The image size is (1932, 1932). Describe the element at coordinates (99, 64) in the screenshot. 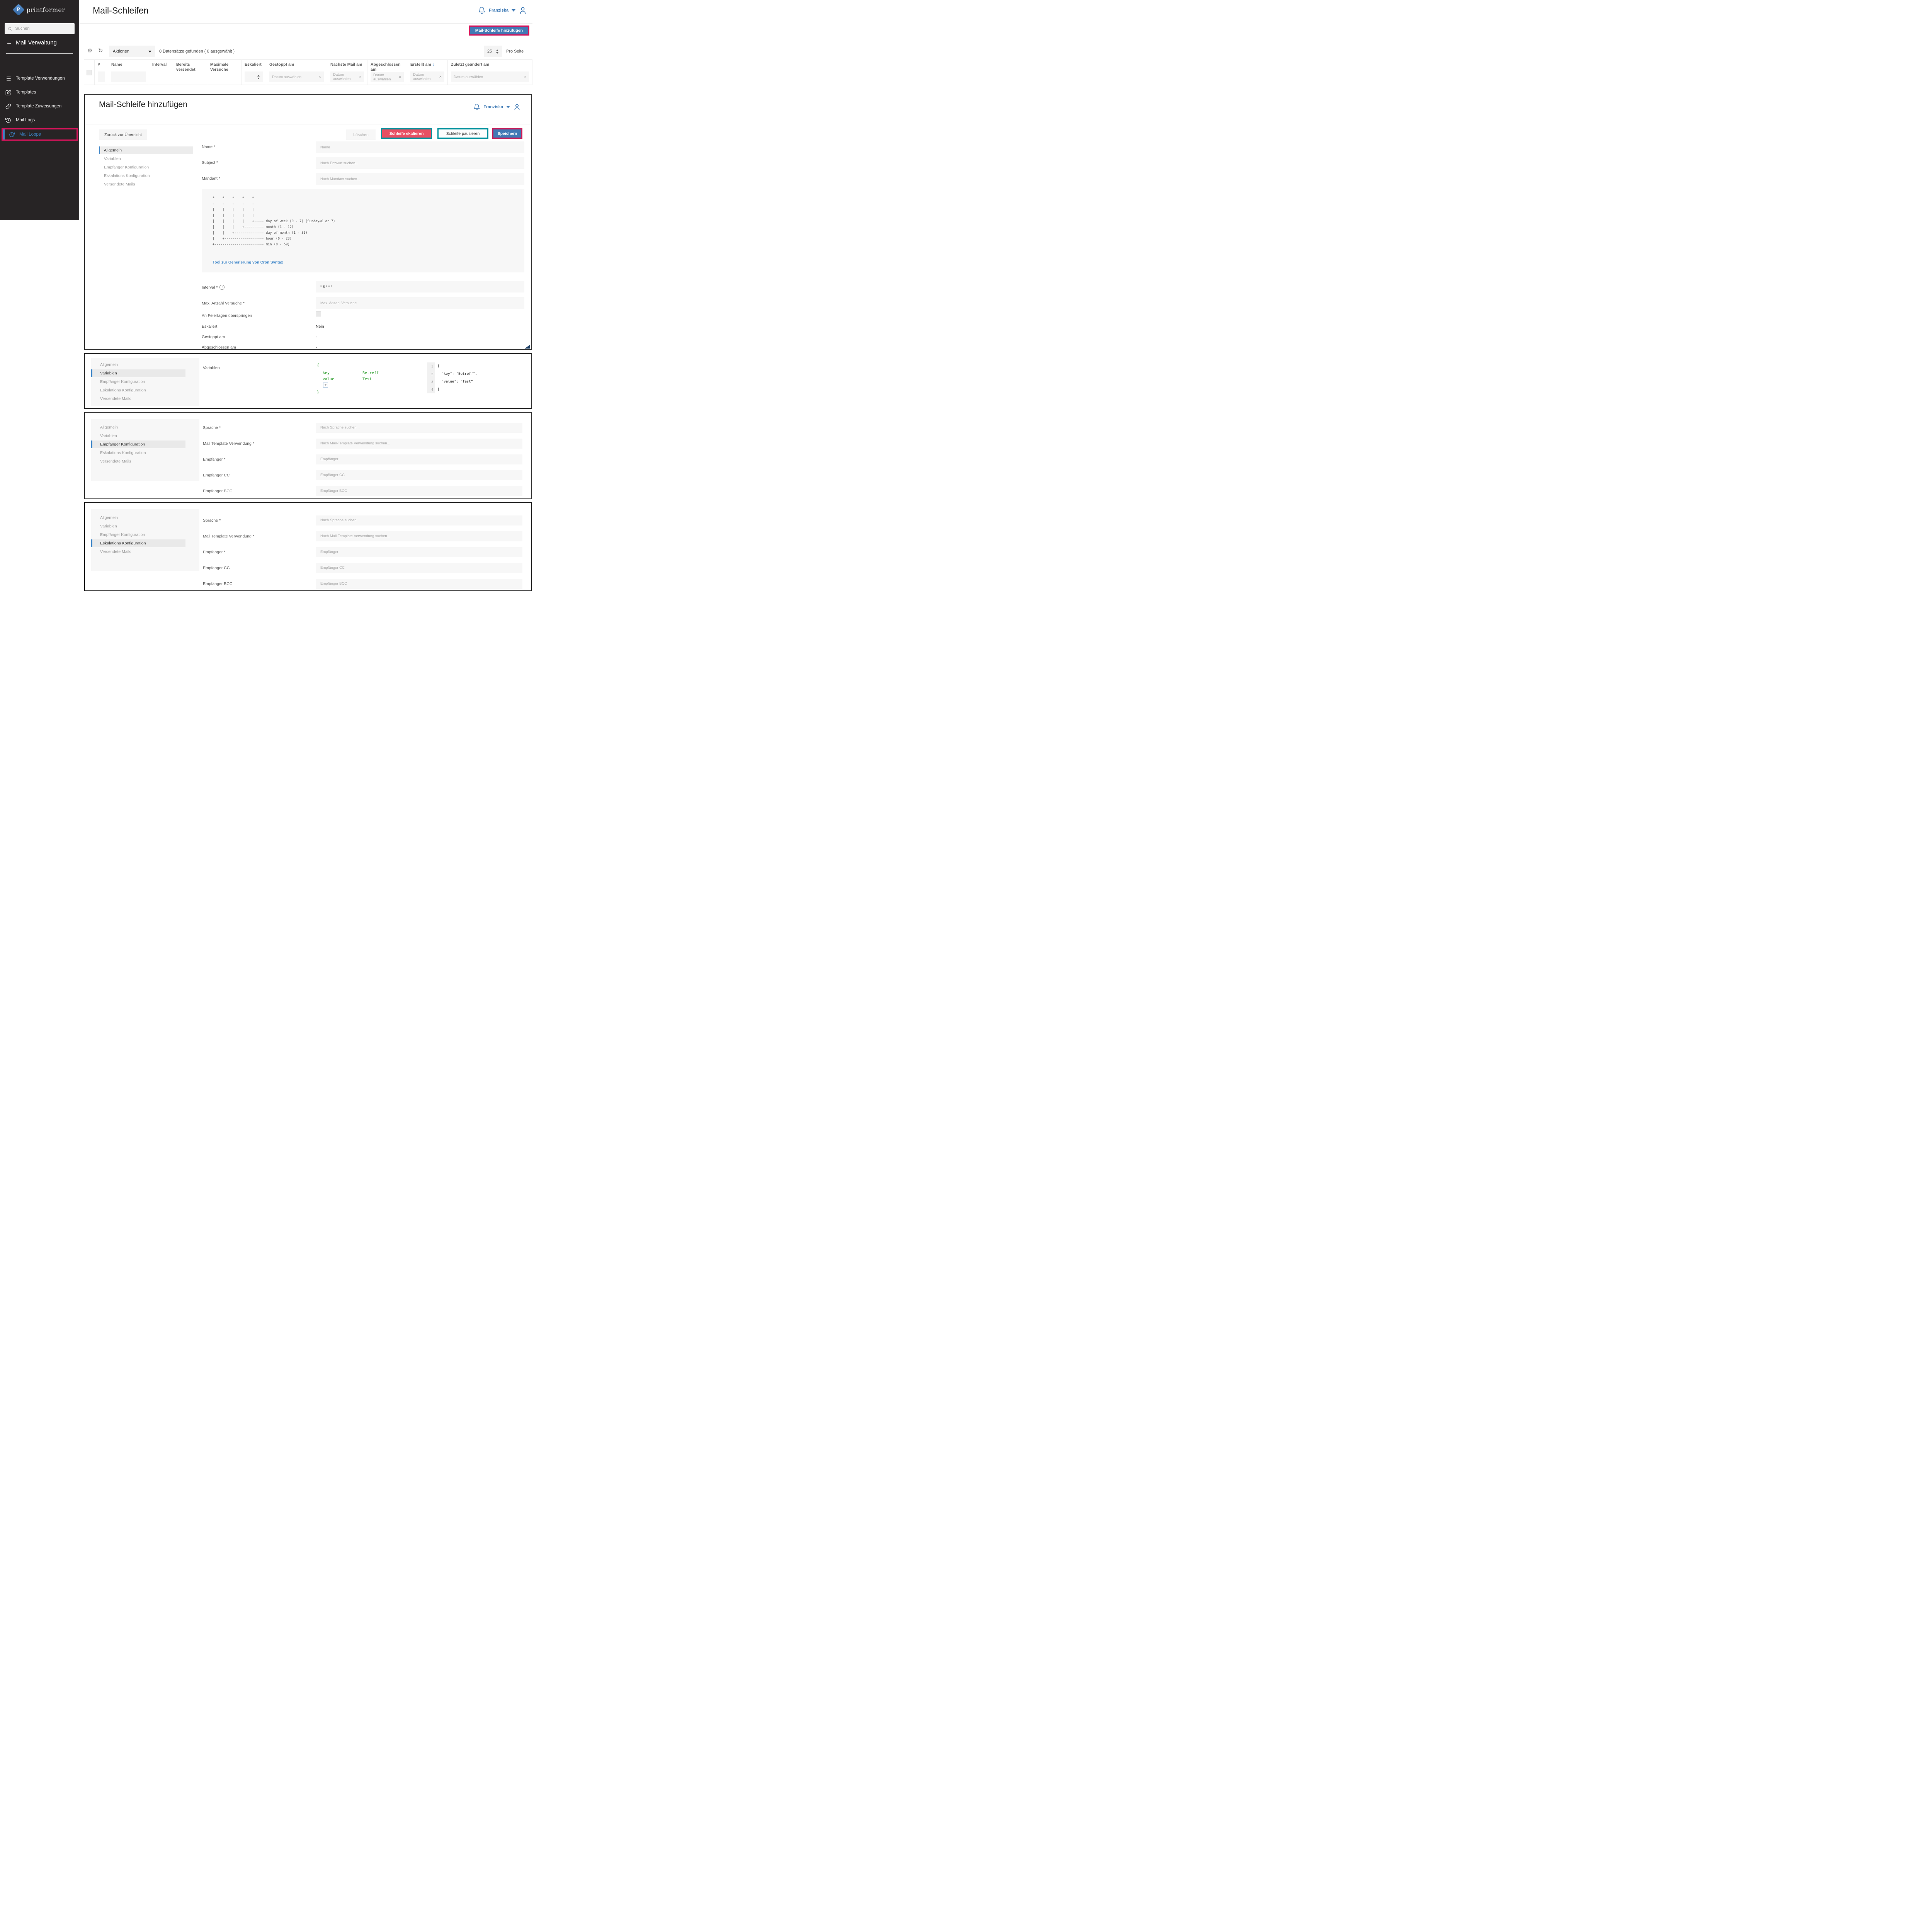

I see `column-label: #` at that location.